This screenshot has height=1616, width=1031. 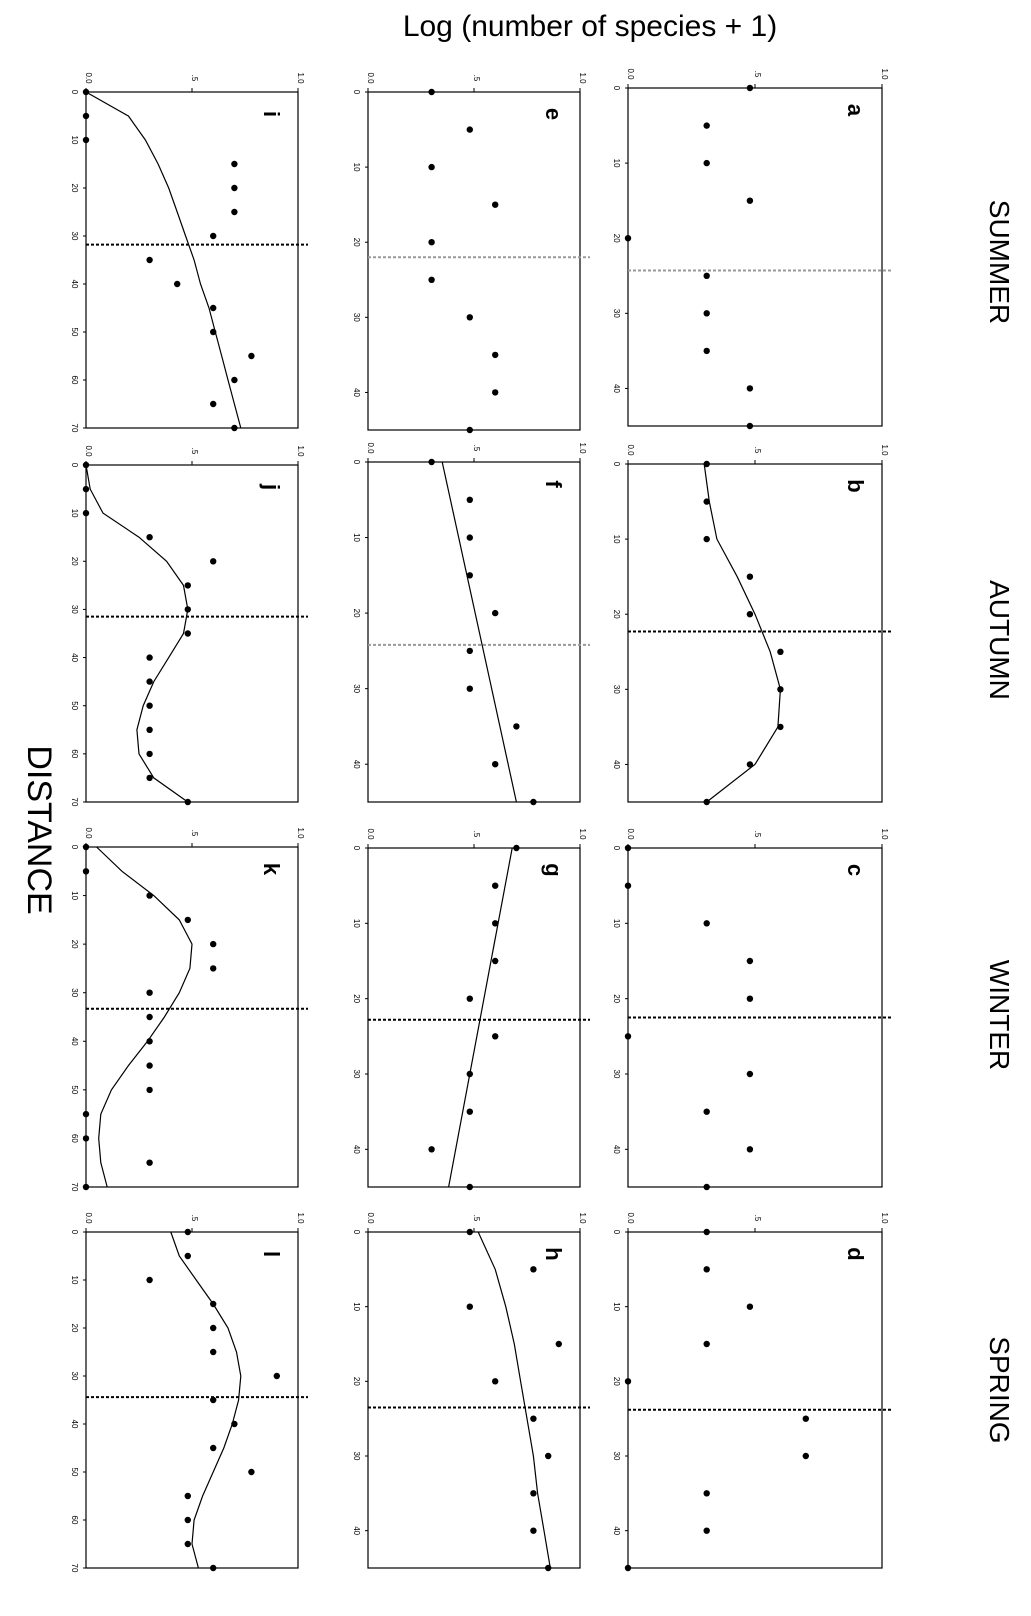 I want to click on panel-k-distance-tick-label: 20, so click(x=74, y=944).